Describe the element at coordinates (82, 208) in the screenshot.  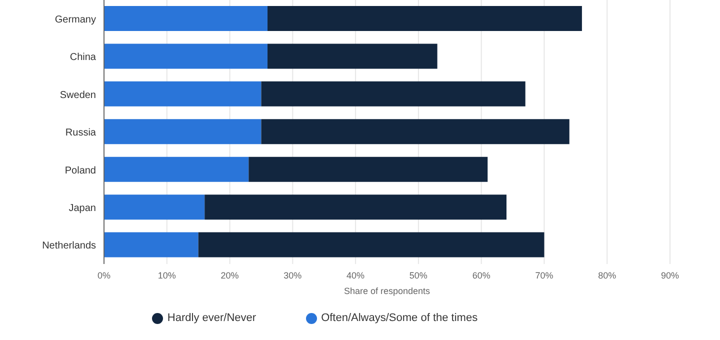
I see `y-tick-label: Japan` at that location.